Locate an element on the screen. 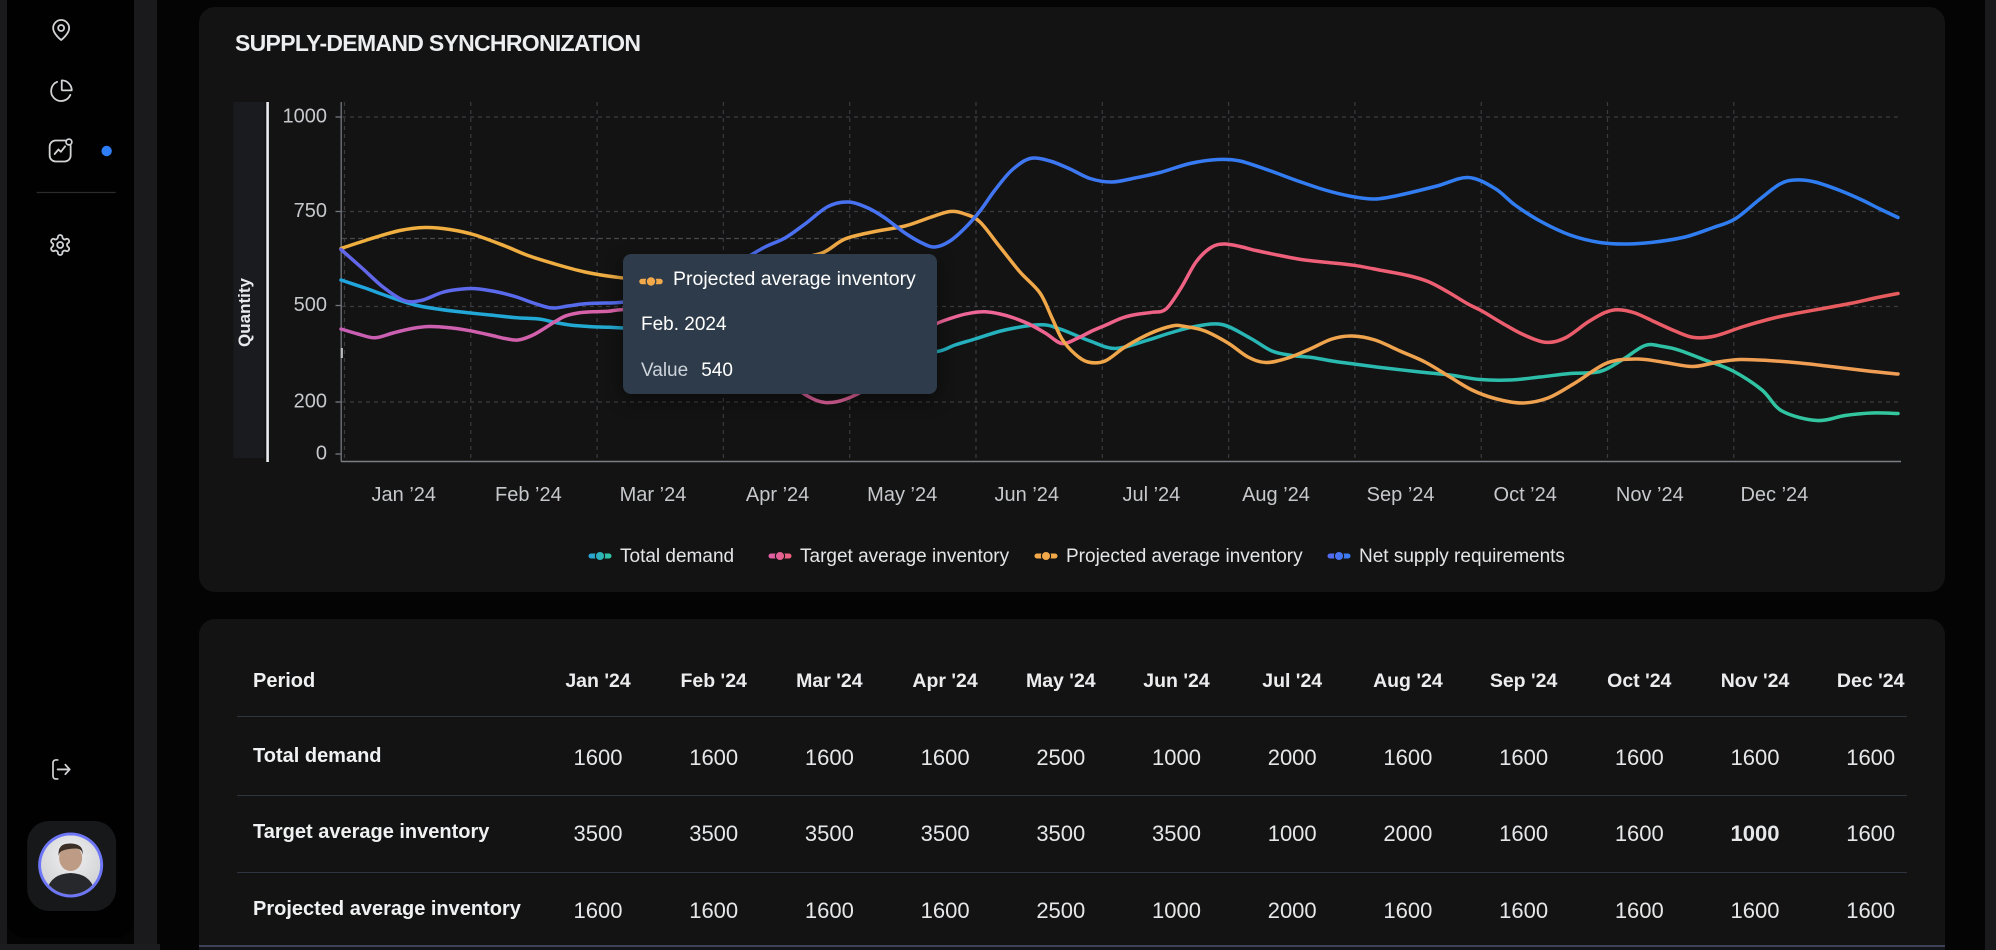 The image size is (1996, 950). svg-text: Target average inventory is located at coordinates (905, 556).